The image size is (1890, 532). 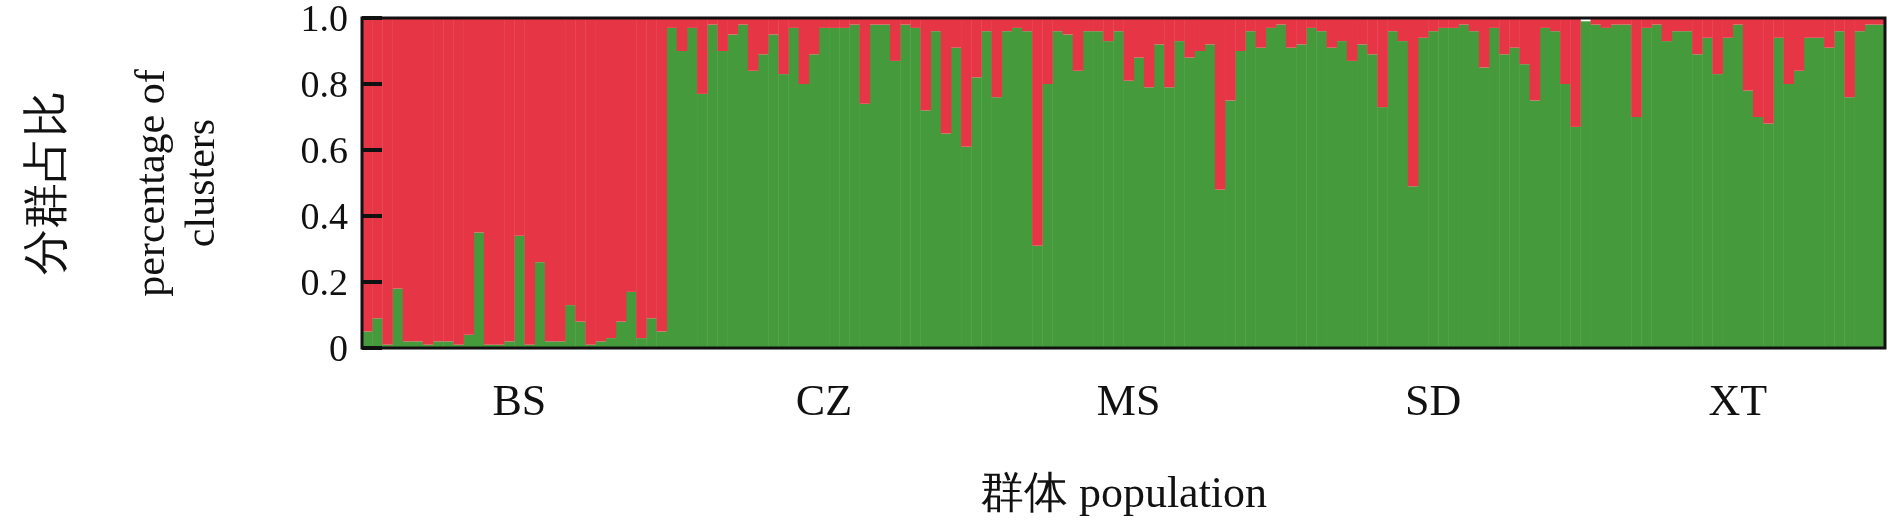 What do you see at coordinates (324, 150) in the screenshot?
I see `y-tick-label: 0.6` at bounding box center [324, 150].